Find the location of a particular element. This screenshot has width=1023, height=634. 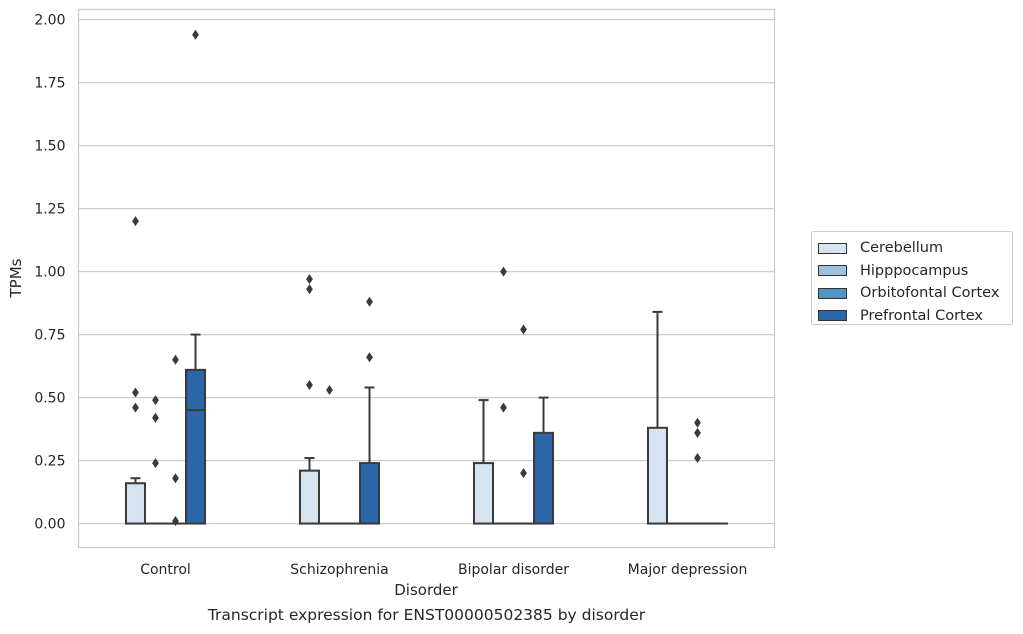

y-tick-label: 1.00 is located at coordinates (49, 273).